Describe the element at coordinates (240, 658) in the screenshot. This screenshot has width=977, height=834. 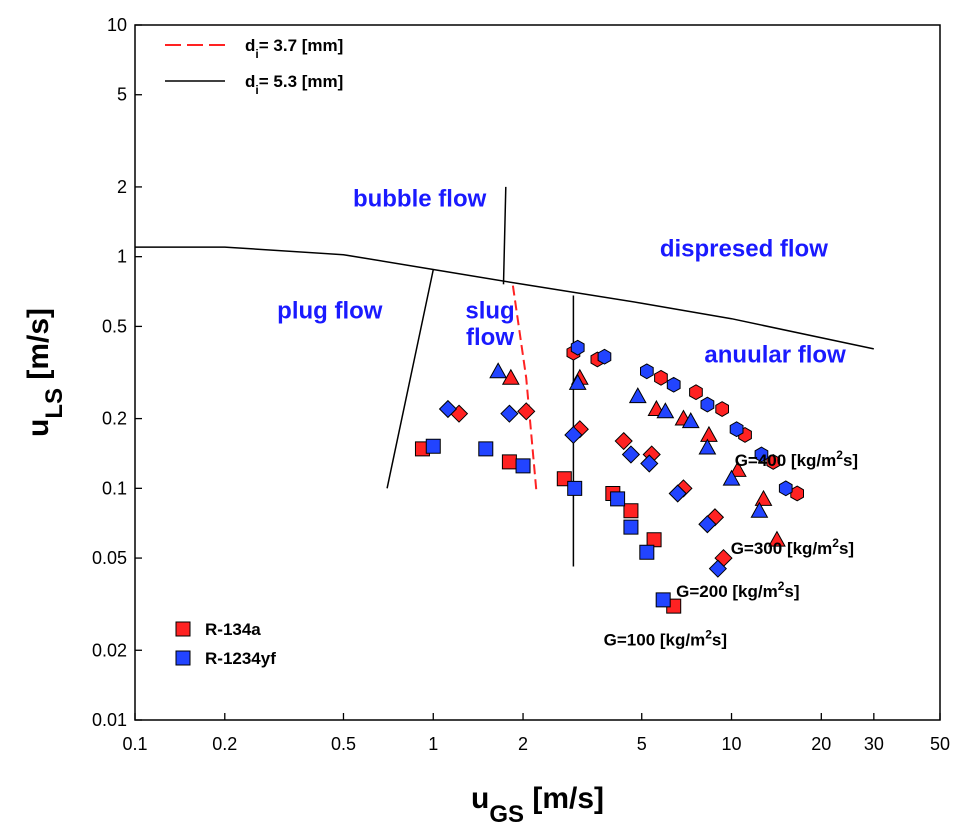
I see `legend-marker-label: R-1234yf` at that location.